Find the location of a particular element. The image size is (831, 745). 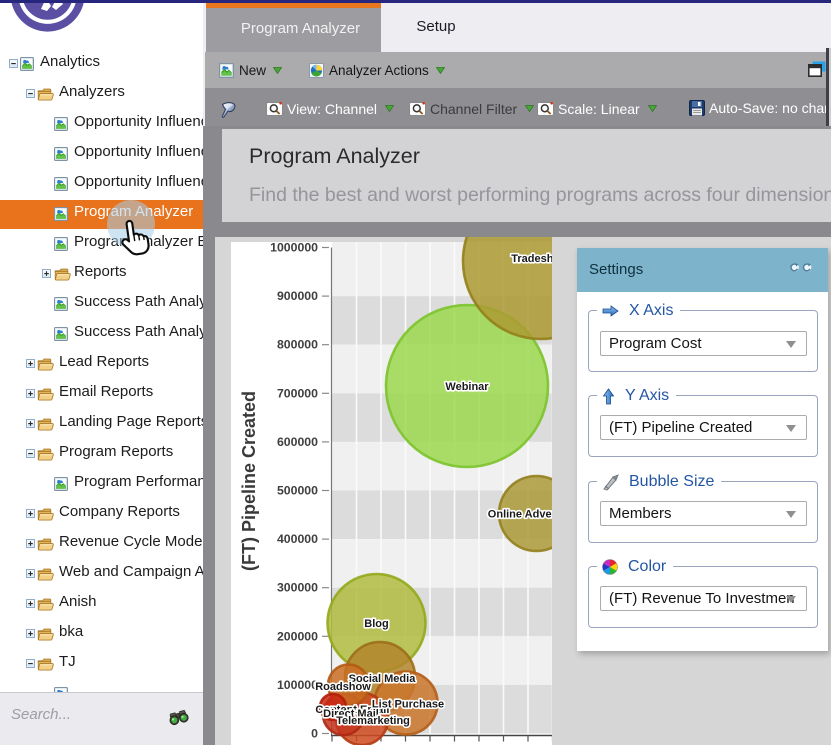

svg-text: Roadshow is located at coordinates (343, 687).